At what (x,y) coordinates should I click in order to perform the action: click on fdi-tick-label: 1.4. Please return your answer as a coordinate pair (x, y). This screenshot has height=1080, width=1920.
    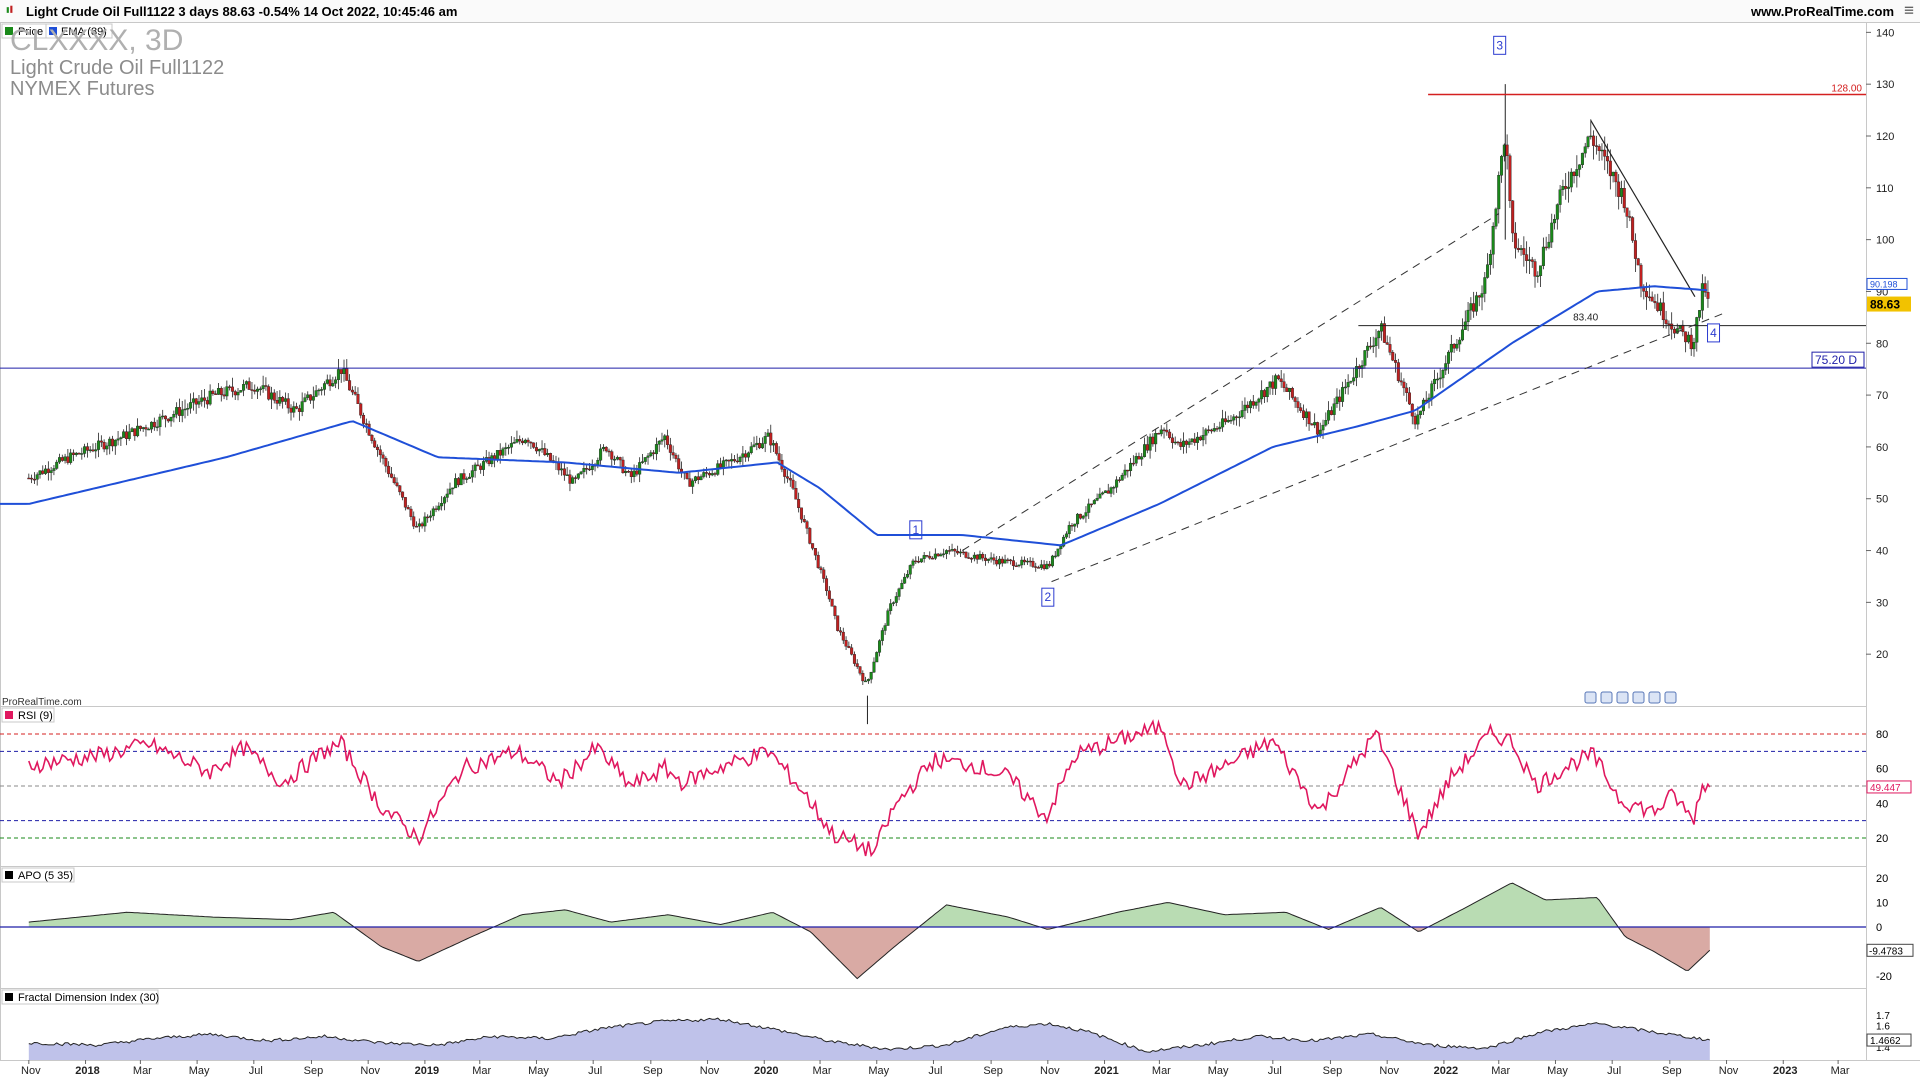
    Looking at the image, I should click on (1883, 1048).